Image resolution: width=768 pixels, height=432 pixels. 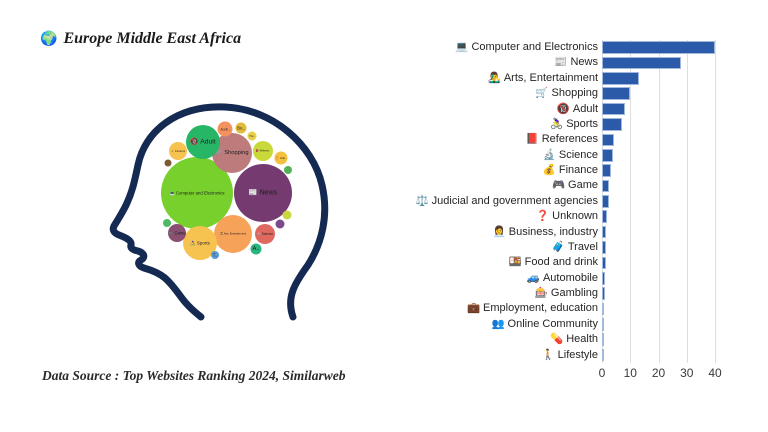 I want to click on bar-category-label: 🎰 Gambling, so click(x=506, y=293).